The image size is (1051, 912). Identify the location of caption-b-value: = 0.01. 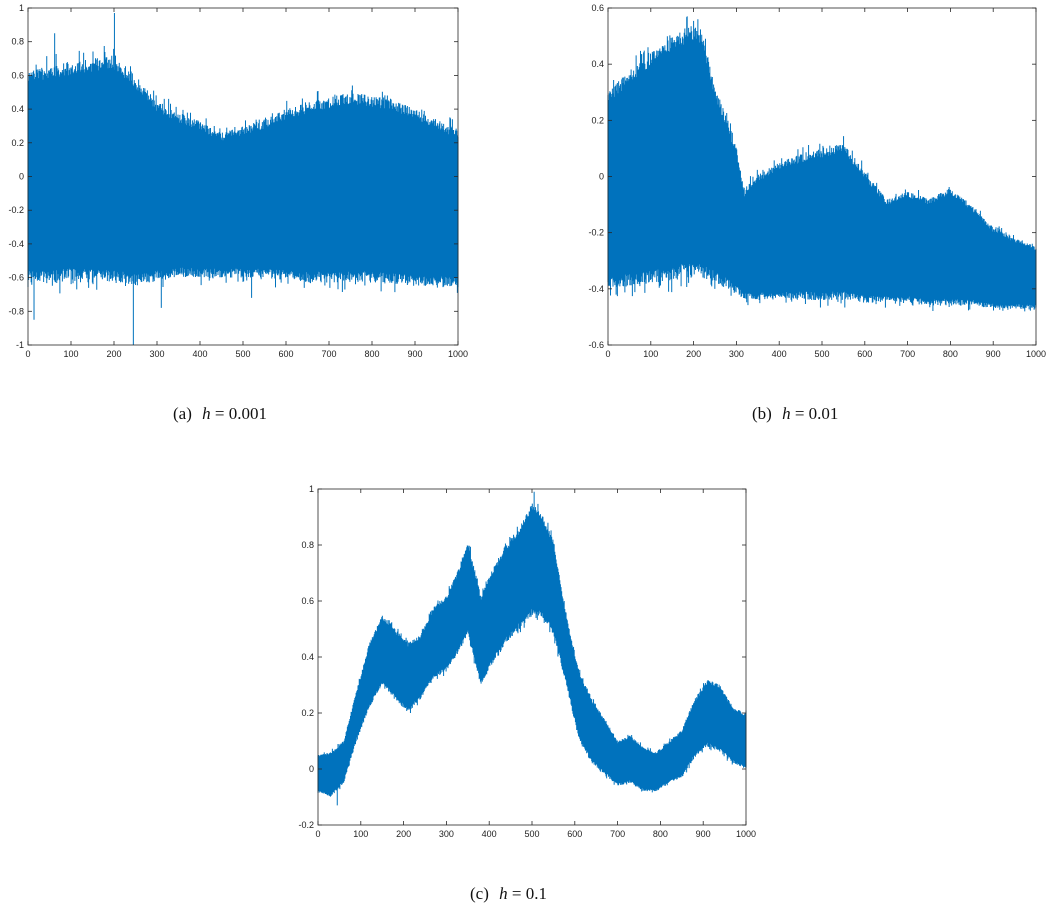
(816, 413).